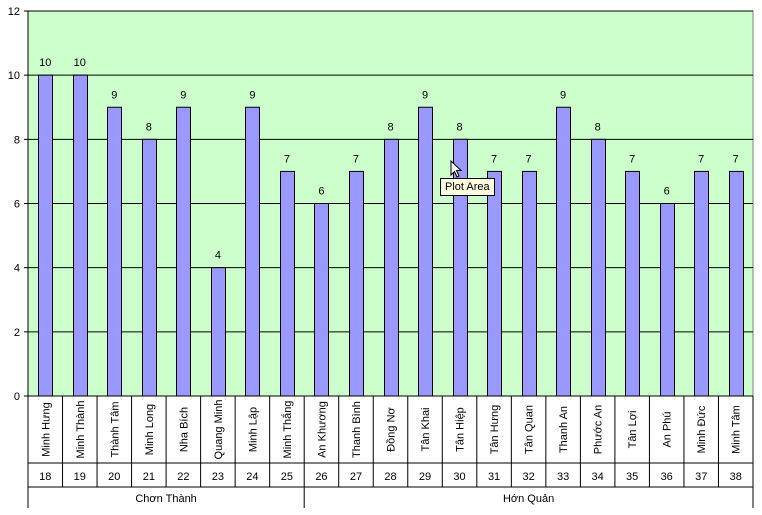 The height and width of the screenshot is (515, 762). What do you see at coordinates (14, 12) in the screenshot?
I see `y-tick-label: 12` at bounding box center [14, 12].